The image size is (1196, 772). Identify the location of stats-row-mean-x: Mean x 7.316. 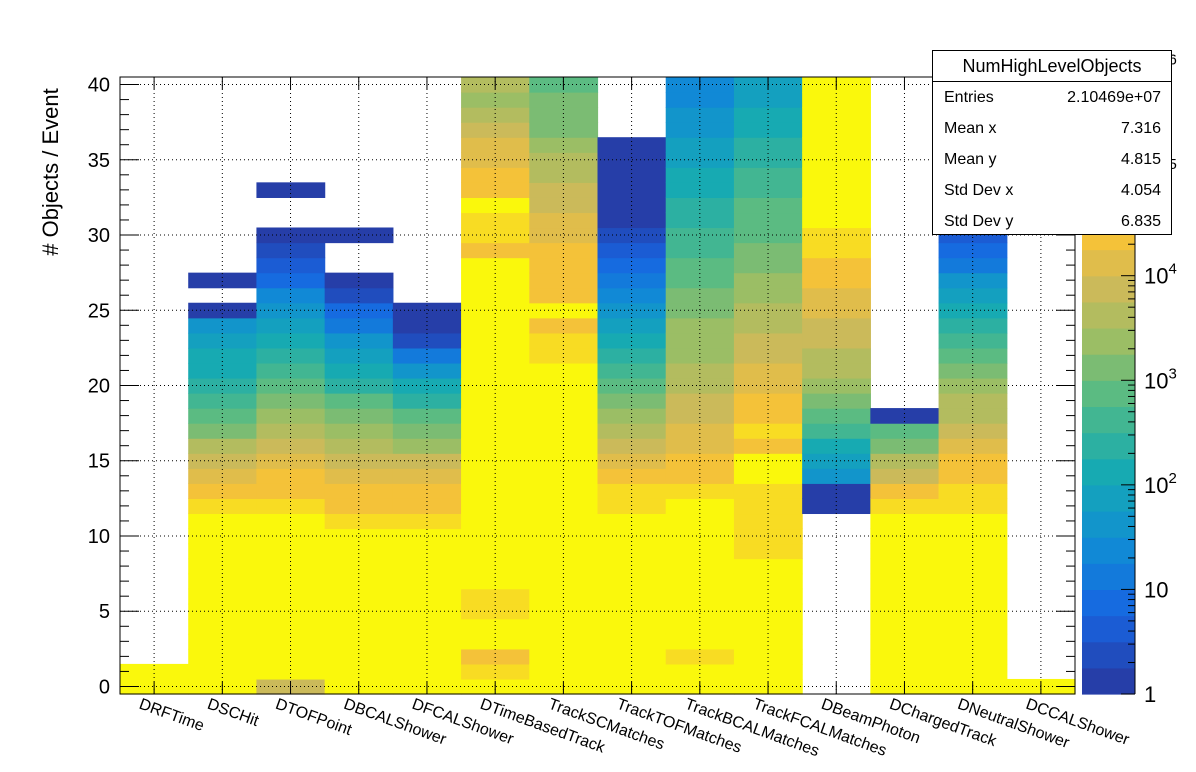
(1052, 128).